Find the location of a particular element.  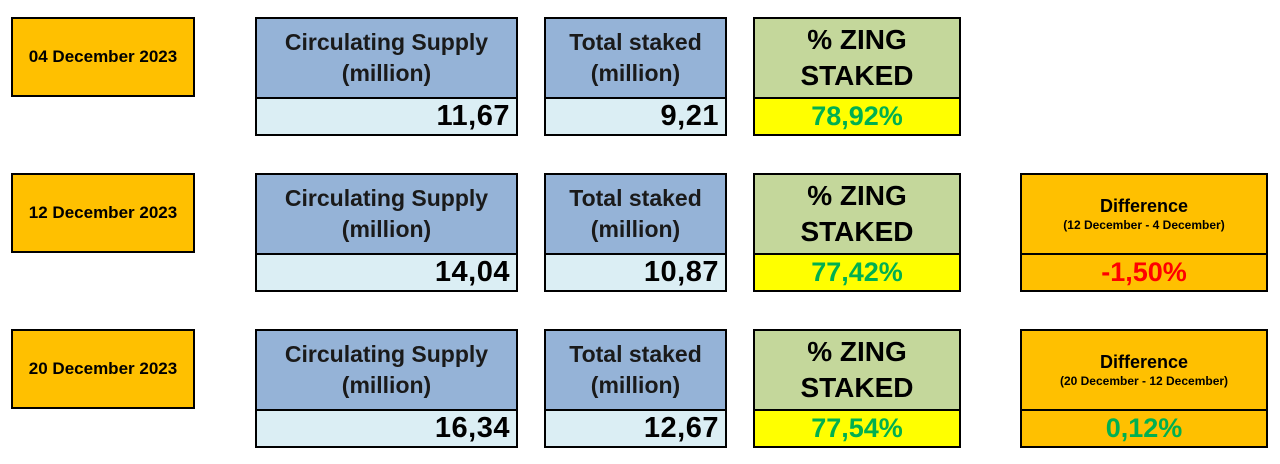

date-label: 12 December 2023 is located at coordinates (103, 212).